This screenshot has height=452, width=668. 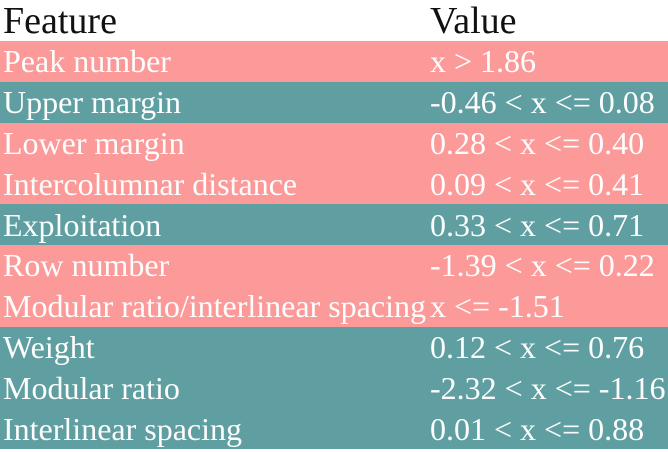 What do you see at coordinates (334, 143) in the screenshot?
I see `table-row: Lower margin 0.28 < x <= 0.40` at bounding box center [334, 143].